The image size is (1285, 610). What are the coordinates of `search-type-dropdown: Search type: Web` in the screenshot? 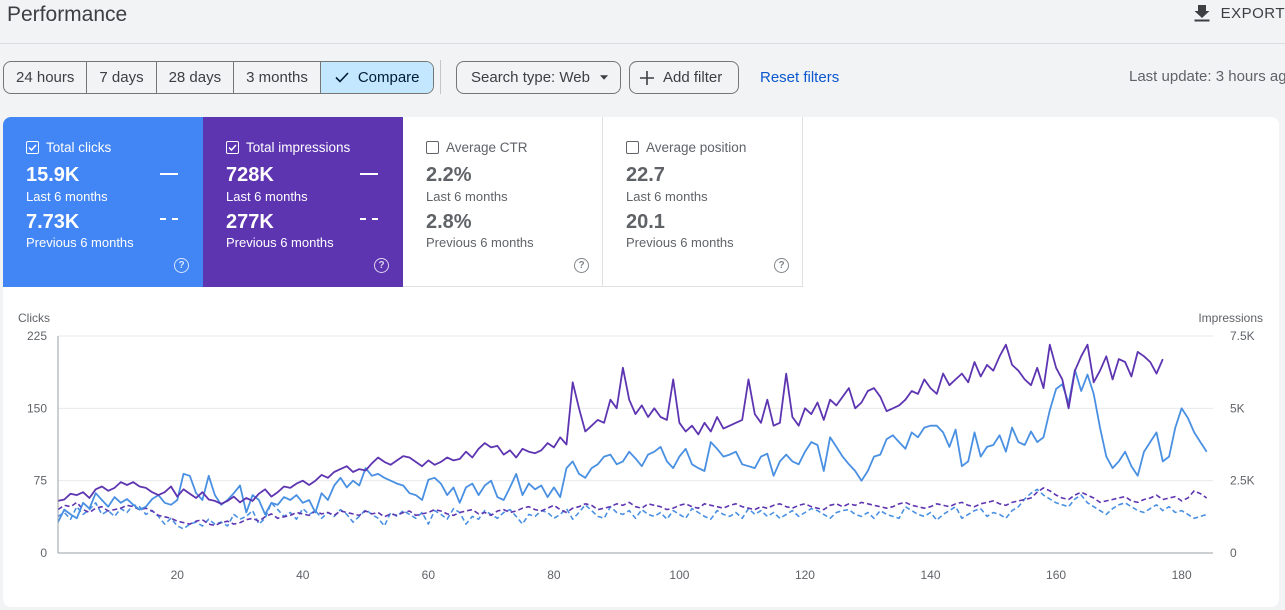 It's located at (538, 77).